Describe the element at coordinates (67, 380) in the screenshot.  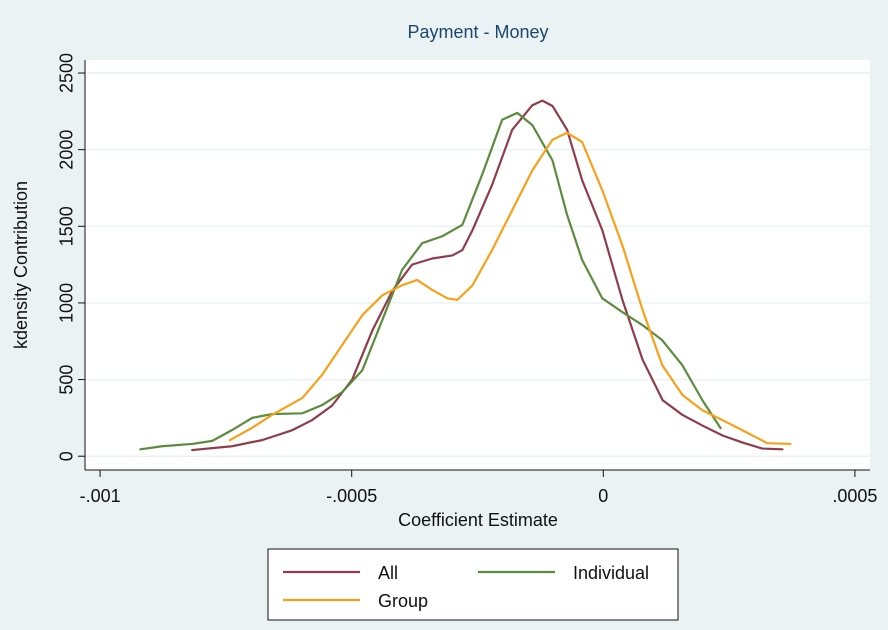
I see `y-tick-label: 500` at that location.